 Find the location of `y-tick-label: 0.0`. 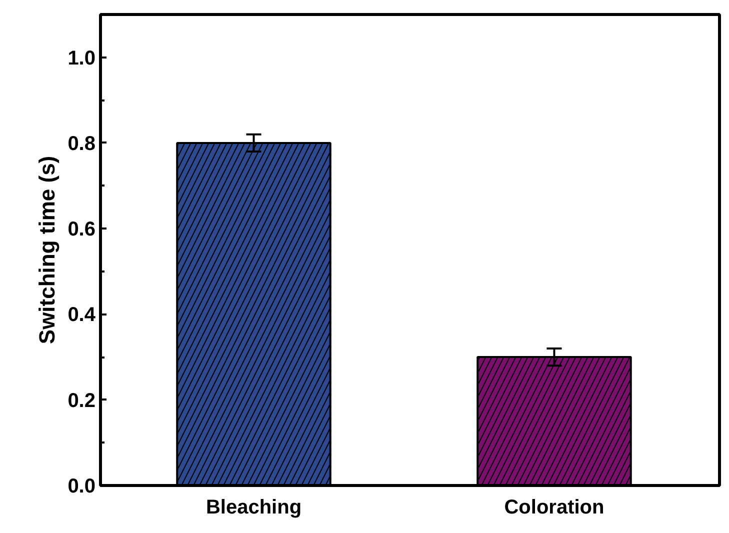

y-tick-label: 0.0 is located at coordinates (82, 487).